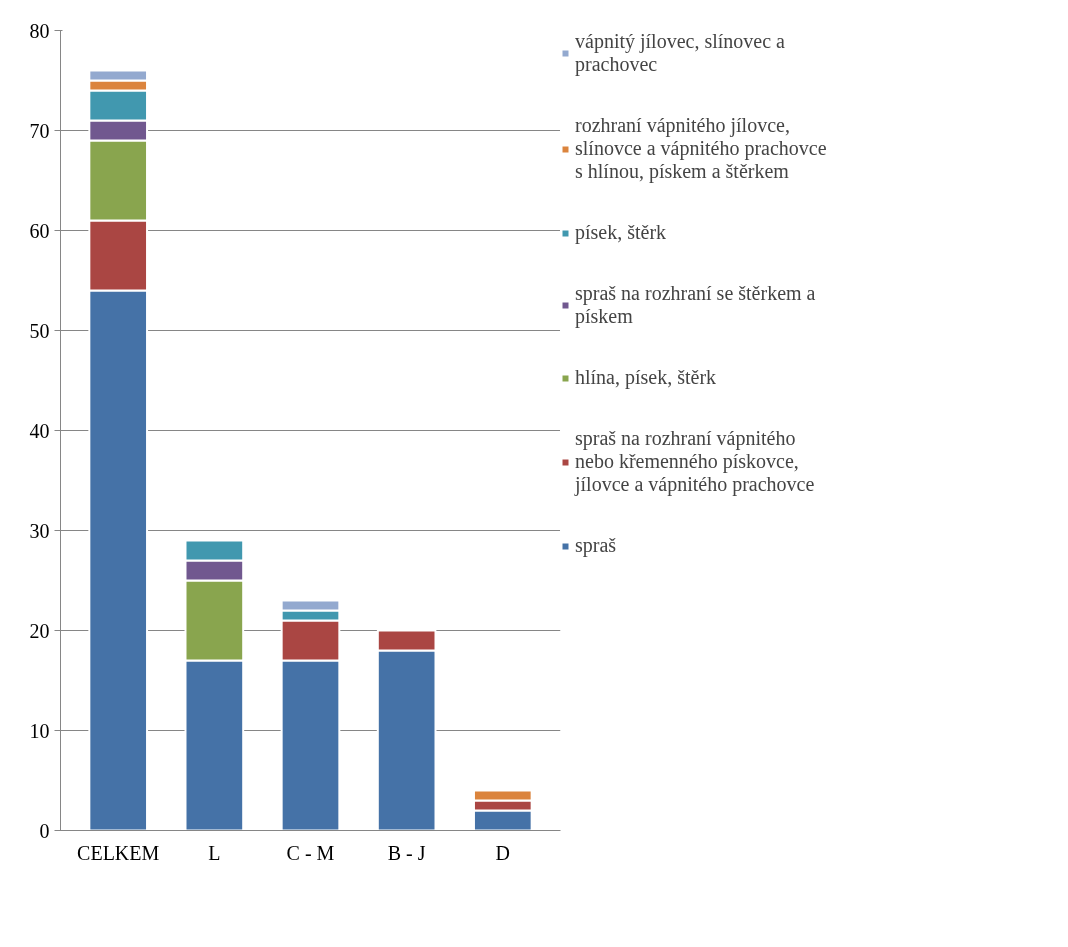 The width and height of the screenshot is (1068, 947). I want to click on legend-label: písek, štěrk, so click(621, 232).